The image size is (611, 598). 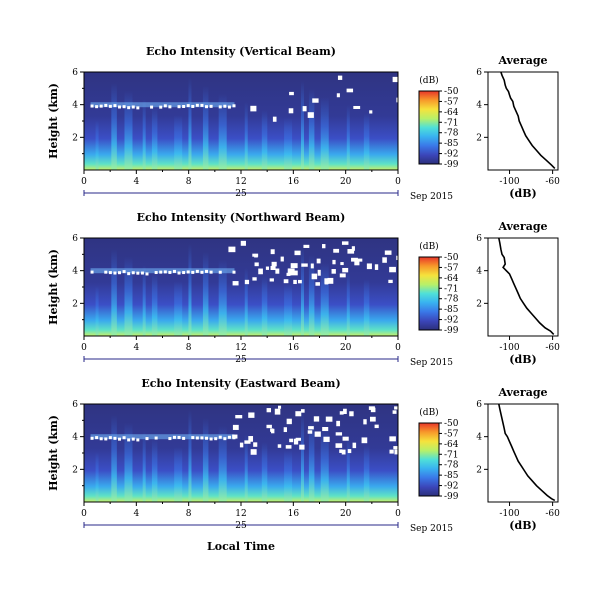 I want to click on avg-x-label: (dB), so click(x=522, y=359).